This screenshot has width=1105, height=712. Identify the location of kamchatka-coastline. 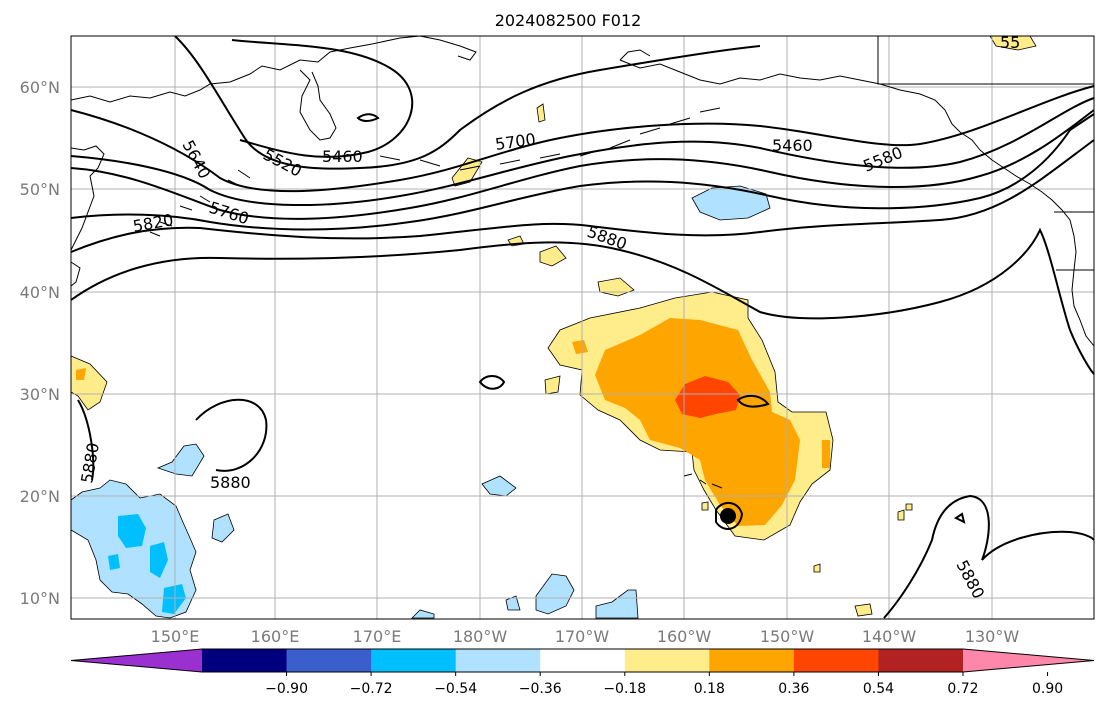
(318, 105).